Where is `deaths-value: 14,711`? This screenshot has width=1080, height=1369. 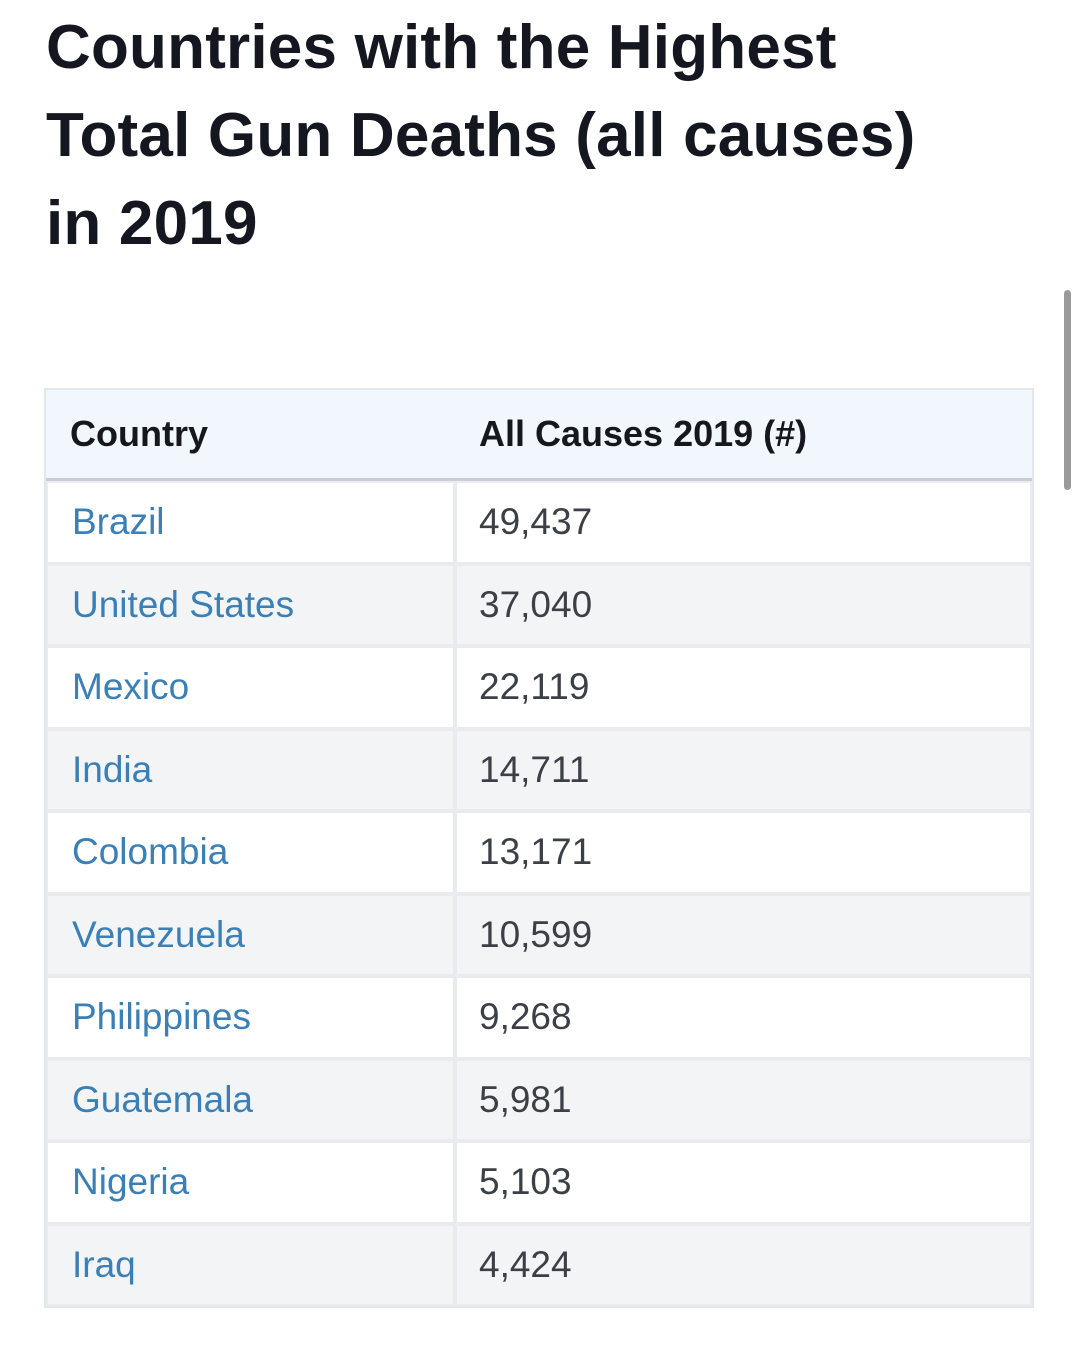
deaths-value: 14,711 is located at coordinates (743, 769).